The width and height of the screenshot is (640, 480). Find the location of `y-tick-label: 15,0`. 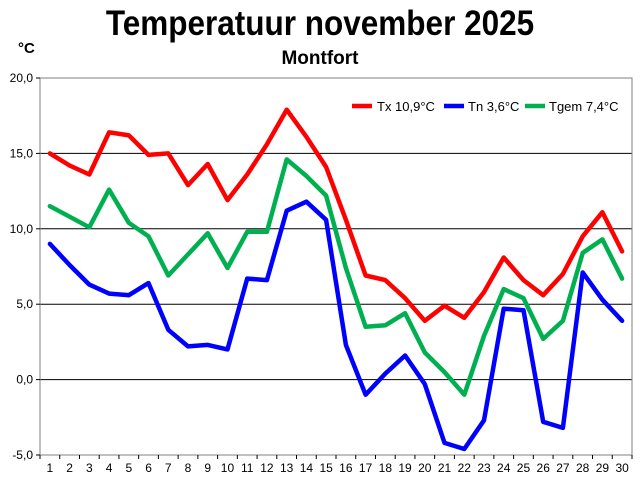

y-tick-label: 15,0 is located at coordinates (22, 153).